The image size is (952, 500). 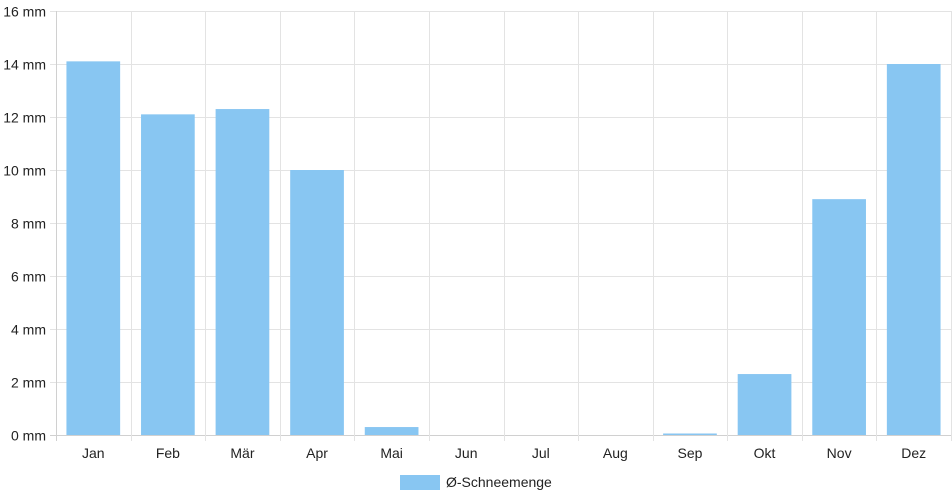 What do you see at coordinates (391, 453) in the screenshot?
I see `x-tick-label: Mai` at bounding box center [391, 453].